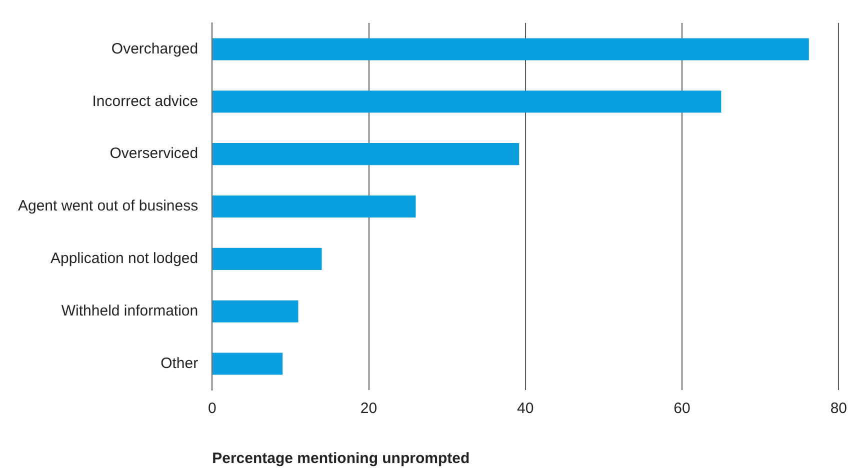 This screenshot has height=476, width=857. Describe the element at coordinates (212, 409) in the screenshot. I see `x-tick-label: 0` at that location.